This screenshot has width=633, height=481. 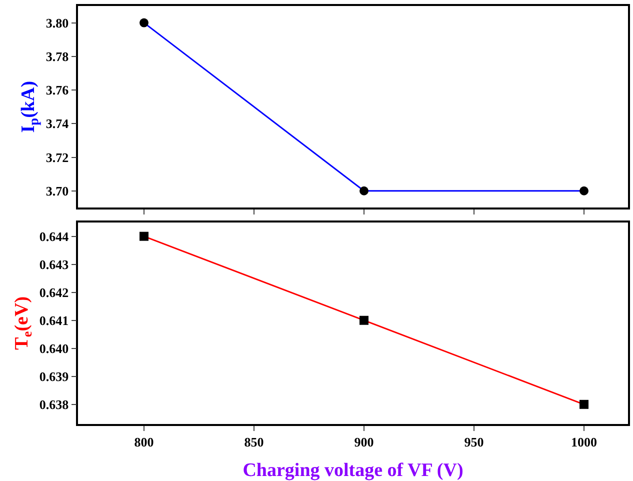 What do you see at coordinates (57, 157) in the screenshot?
I see `y-tick-label: 3.72` at bounding box center [57, 157].